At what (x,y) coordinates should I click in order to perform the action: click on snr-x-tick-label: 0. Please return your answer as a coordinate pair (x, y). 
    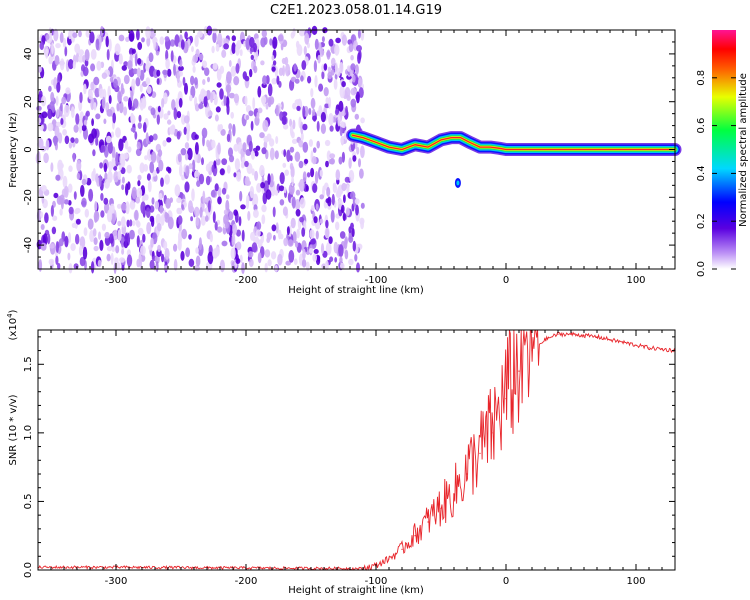
    Looking at the image, I should click on (506, 581).